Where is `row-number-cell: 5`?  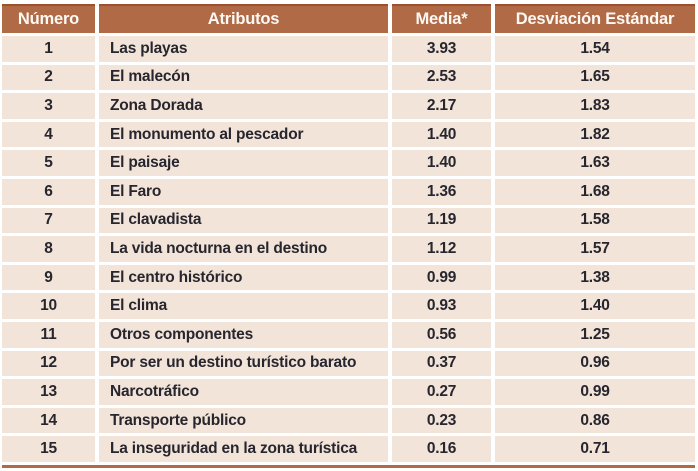
row-number-cell: 5 is located at coordinates (48, 163).